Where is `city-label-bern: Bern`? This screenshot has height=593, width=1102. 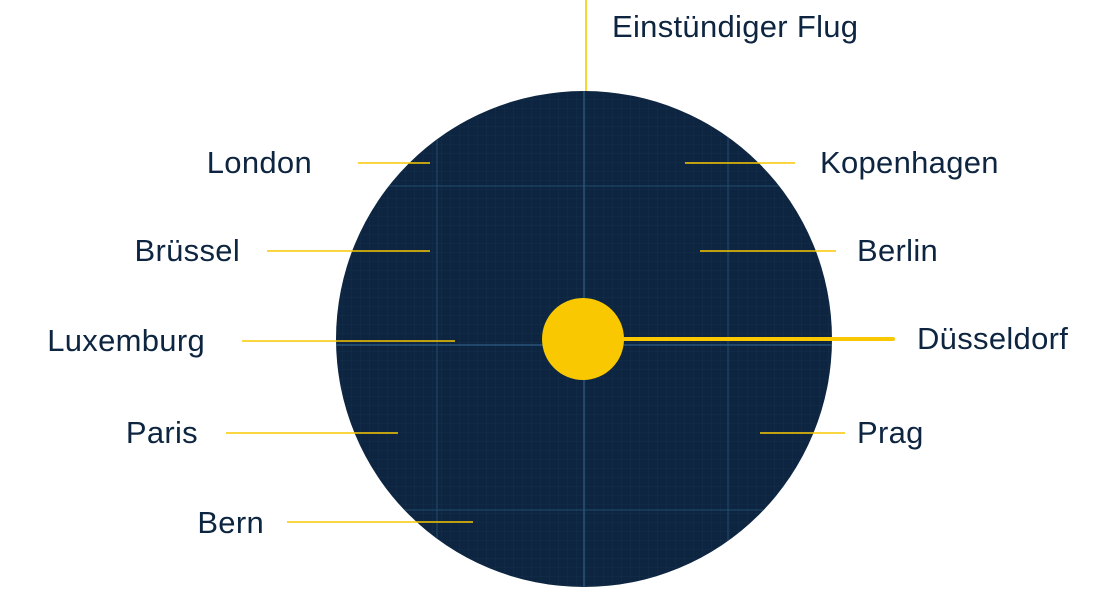 city-label-bern: Bern is located at coordinates (230, 522).